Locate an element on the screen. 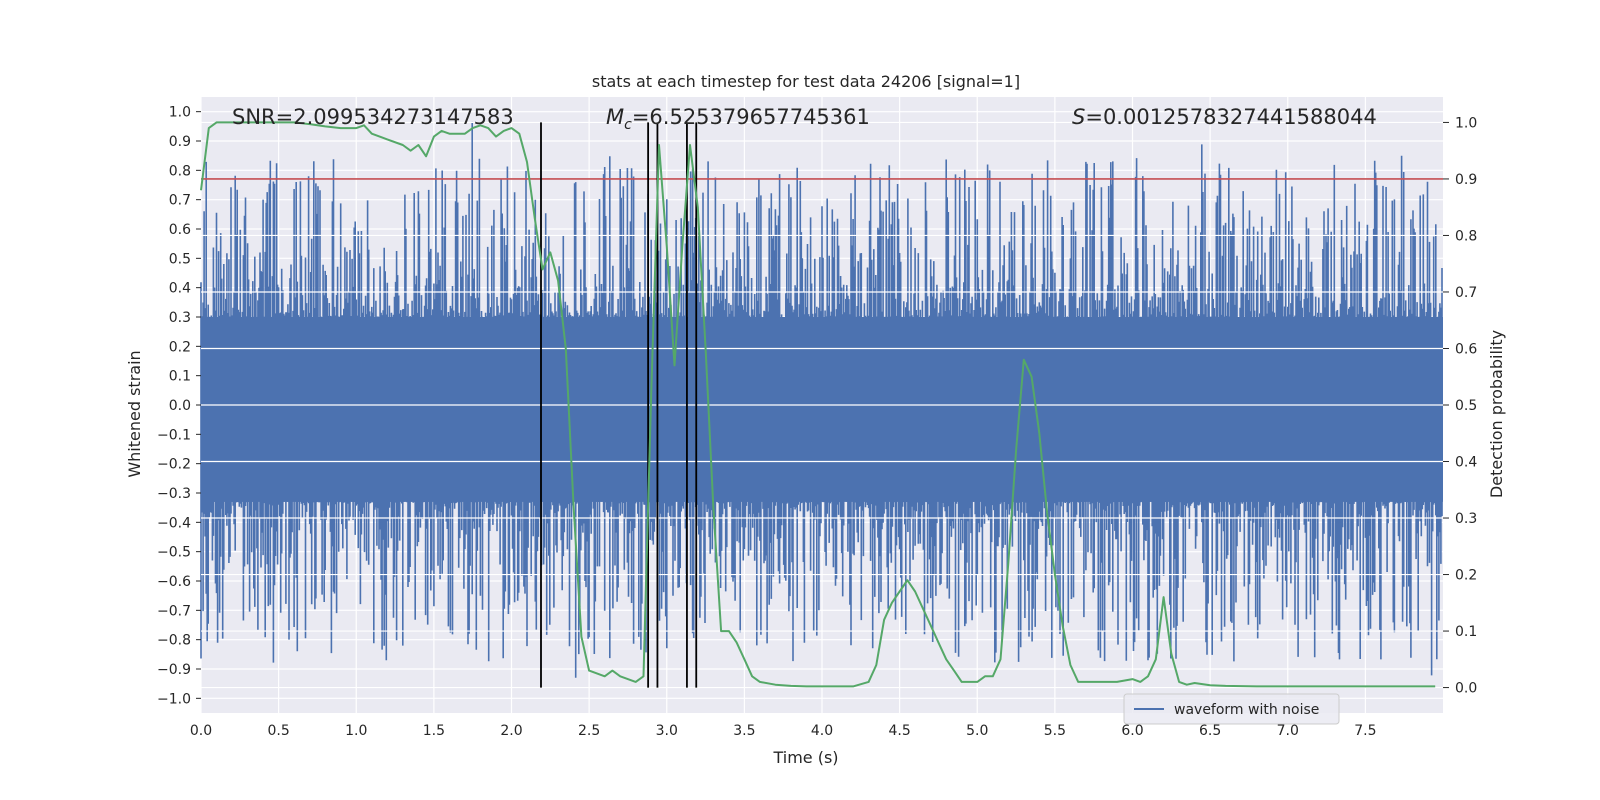 The image size is (1600, 800). legend: waveform with noise is located at coordinates (1231, 709).